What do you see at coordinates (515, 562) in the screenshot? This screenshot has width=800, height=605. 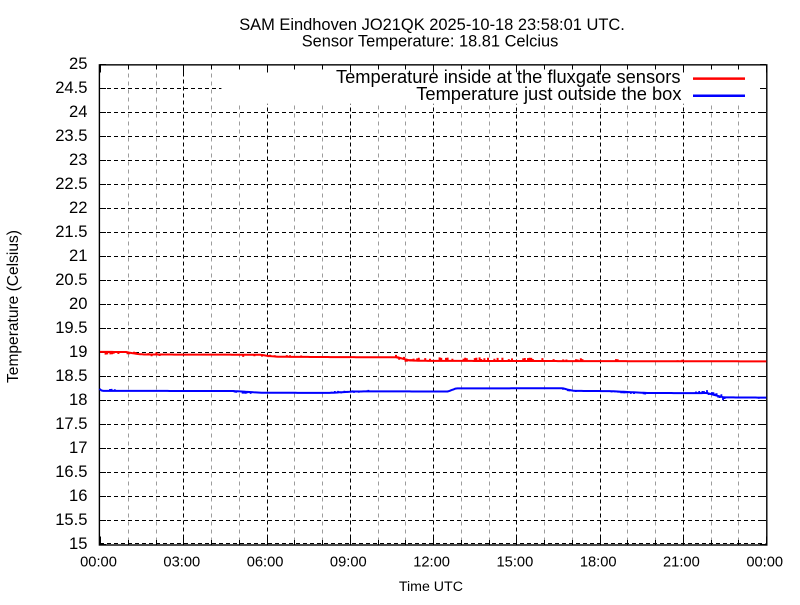 I see `svg-text: 15:00` at bounding box center [515, 562].